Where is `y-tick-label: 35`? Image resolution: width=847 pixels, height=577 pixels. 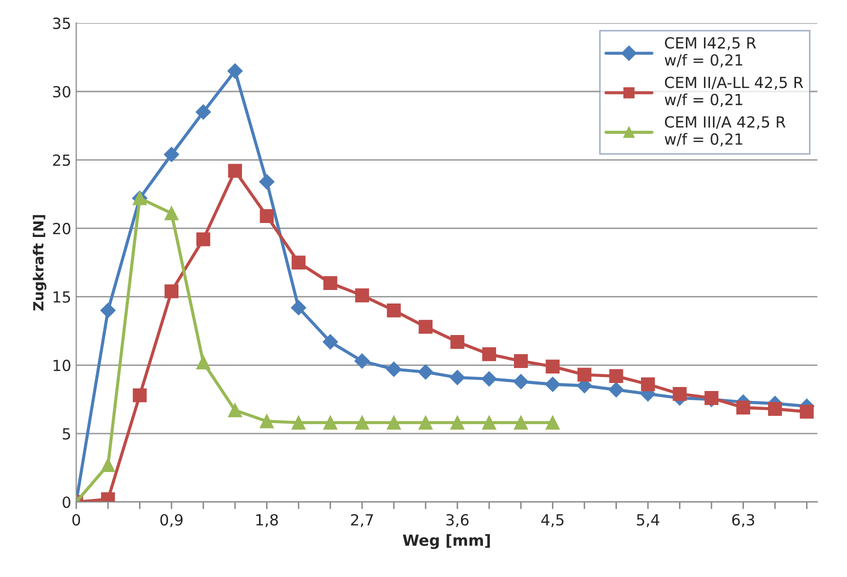 y-tick-label: 35 is located at coordinates (61, 24).